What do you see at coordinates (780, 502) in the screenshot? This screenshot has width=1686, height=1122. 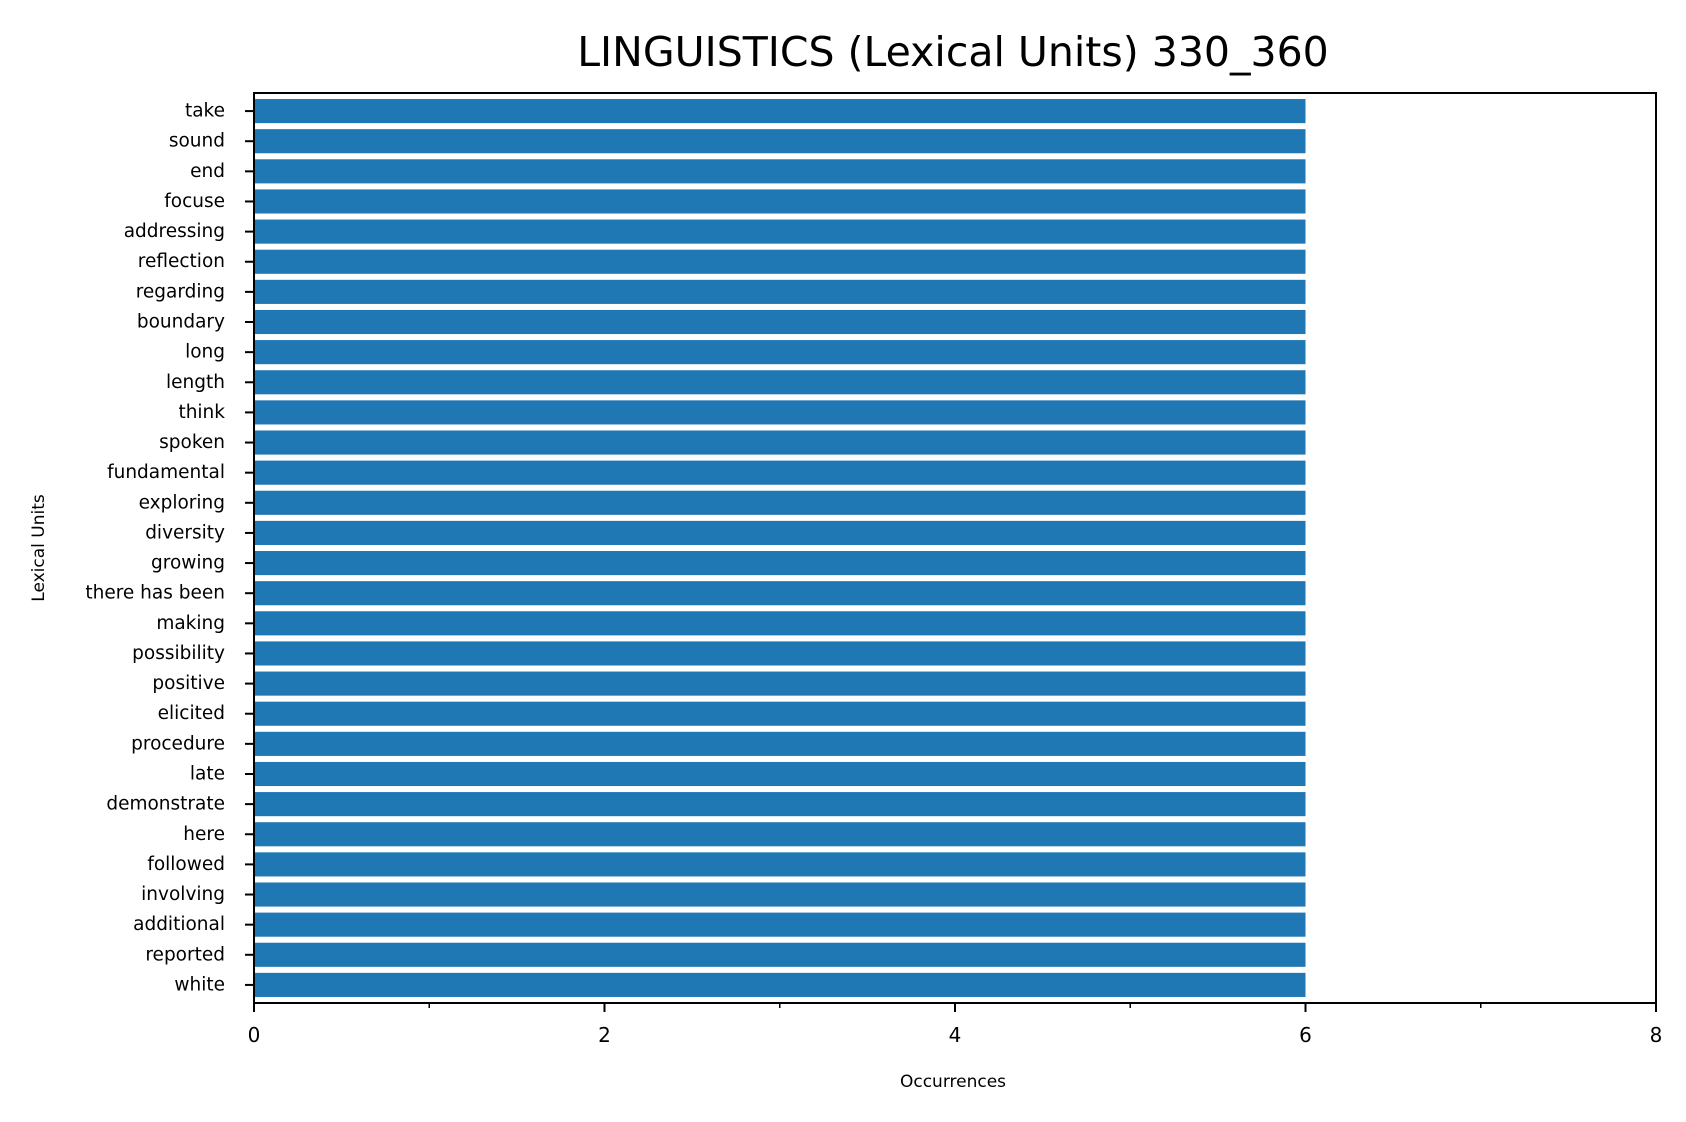 I see `bar-exploring` at bounding box center [780, 502].